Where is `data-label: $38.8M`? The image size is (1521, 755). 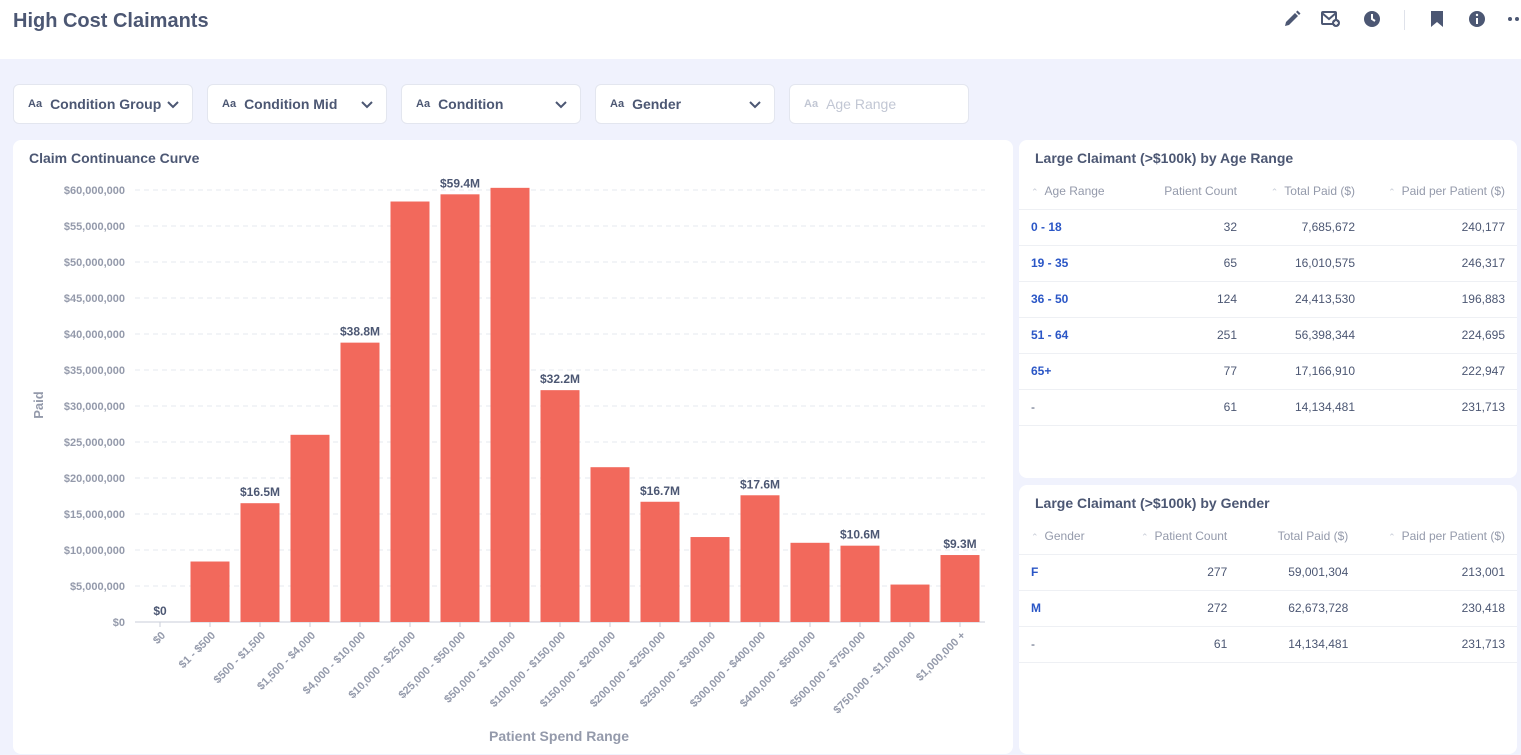
data-label: $38.8M is located at coordinates (360, 332).